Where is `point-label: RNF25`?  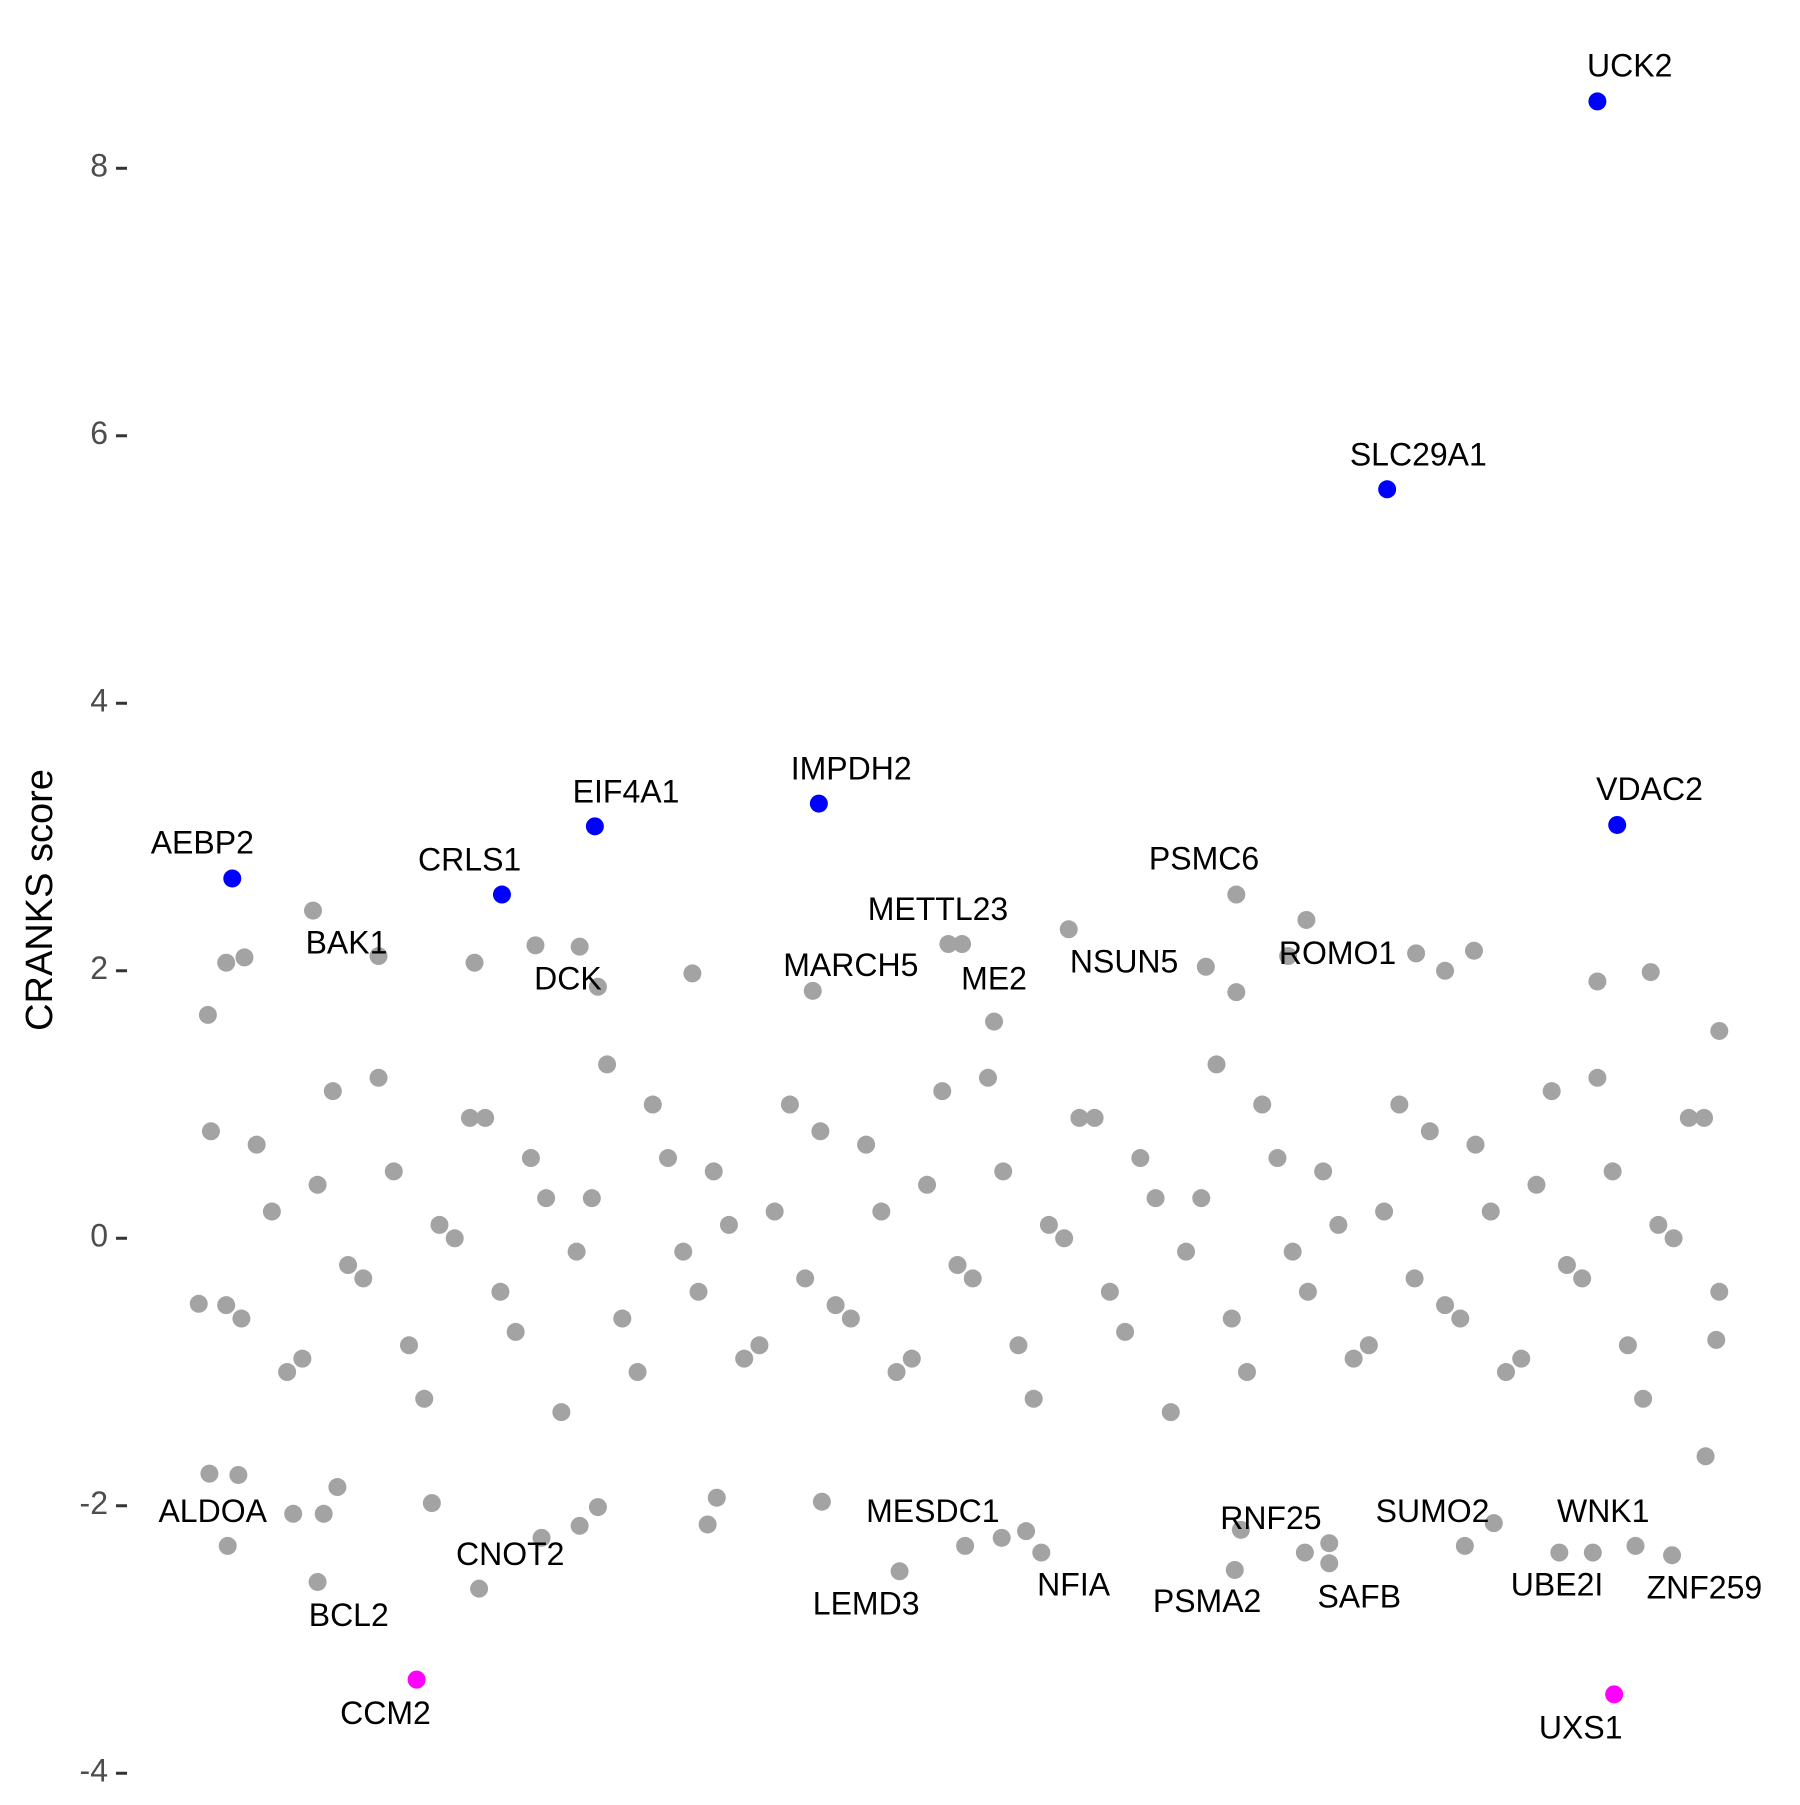
point-label: RNF25 is located at coordinates (1270, 1518).